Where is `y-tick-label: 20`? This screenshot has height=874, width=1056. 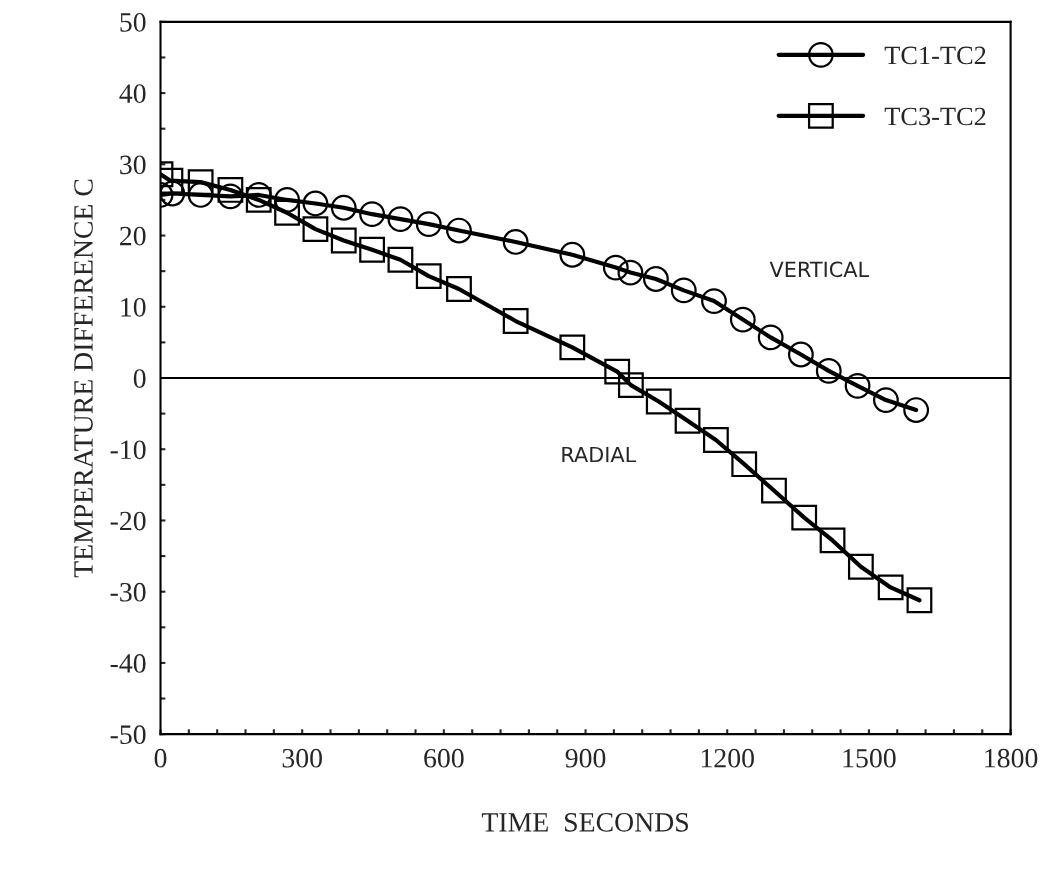
y-tick-label: 20 is located at coordinates (133, 236).